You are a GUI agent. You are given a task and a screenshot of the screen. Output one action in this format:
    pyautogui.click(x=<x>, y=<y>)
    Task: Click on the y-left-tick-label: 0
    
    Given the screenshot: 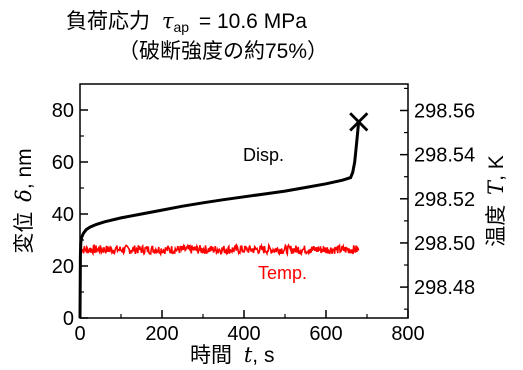 What is the action you would take?
    pyautogui.click(x=68, y=319)
    